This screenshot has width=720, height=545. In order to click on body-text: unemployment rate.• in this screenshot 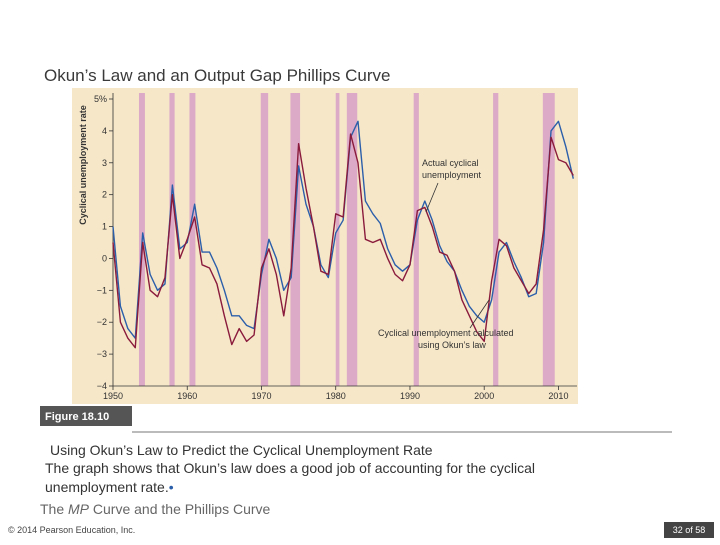, I will do `click(109, 487)`.